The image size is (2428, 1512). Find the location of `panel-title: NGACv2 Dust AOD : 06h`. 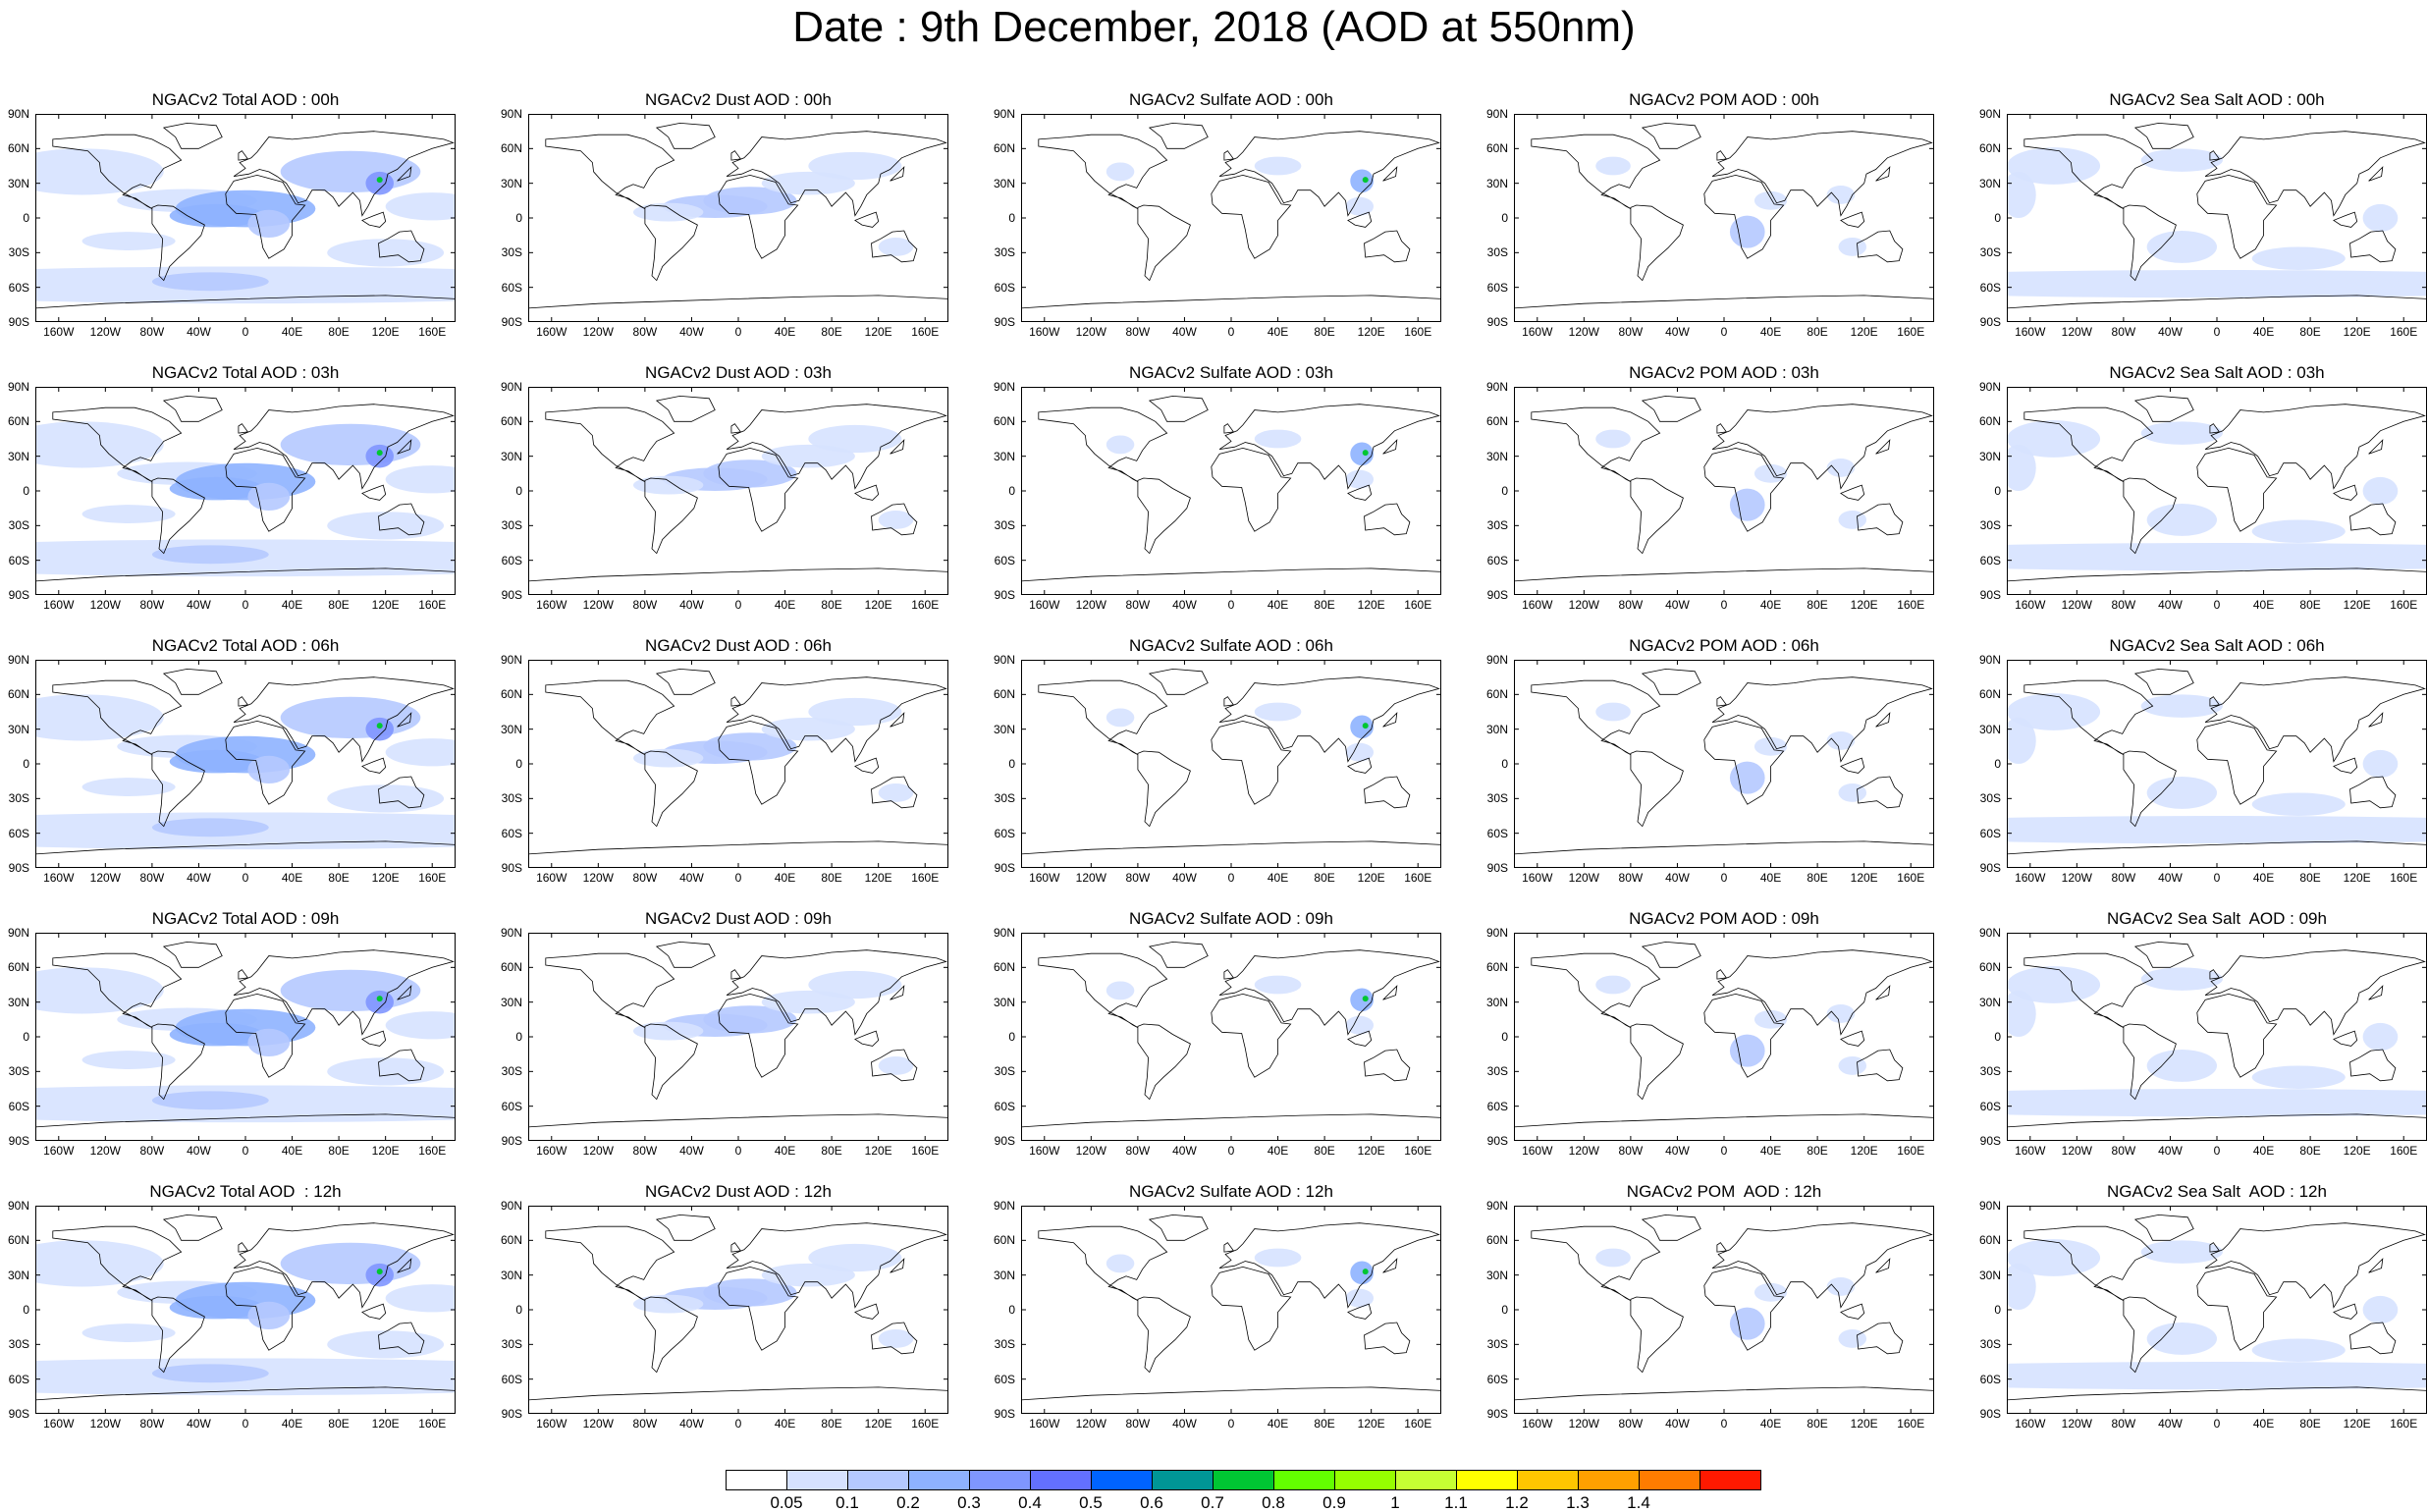

panel-title: NGACv2 Dust AOD : 06h is located at coordinates (738, 646).